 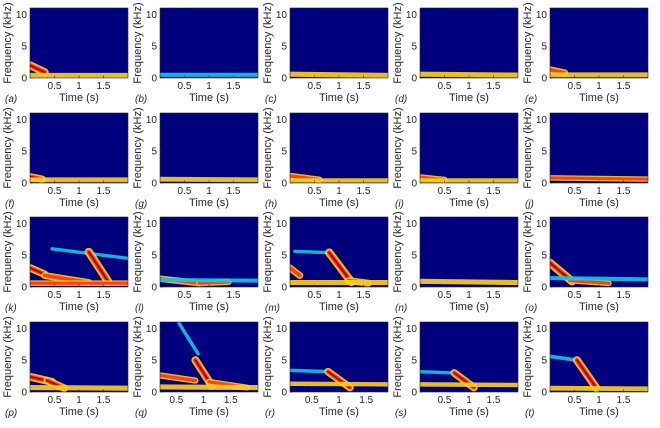 I want to click on panel-label: (l), so click(x=139, y=308).